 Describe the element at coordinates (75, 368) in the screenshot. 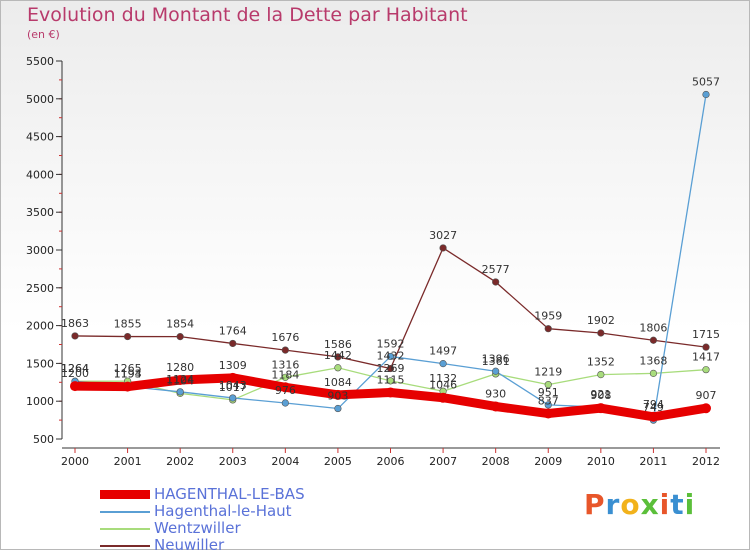

I see `data-label: 1264` at that location.